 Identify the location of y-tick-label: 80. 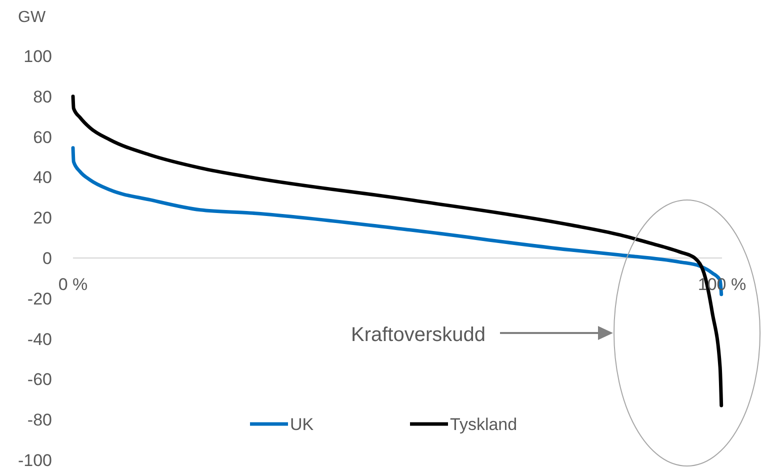
(42, 96).